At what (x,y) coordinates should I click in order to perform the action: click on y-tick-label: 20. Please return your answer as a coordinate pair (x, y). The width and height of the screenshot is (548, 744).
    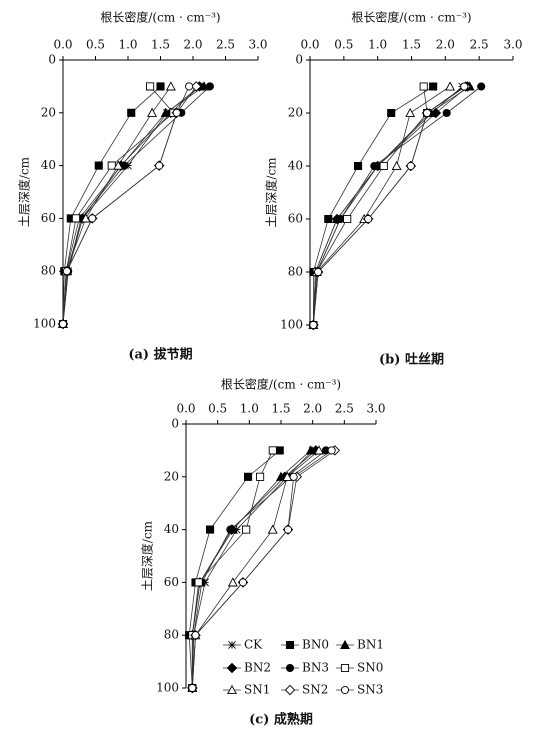
    Looking at the image, I should click on (48, 112).